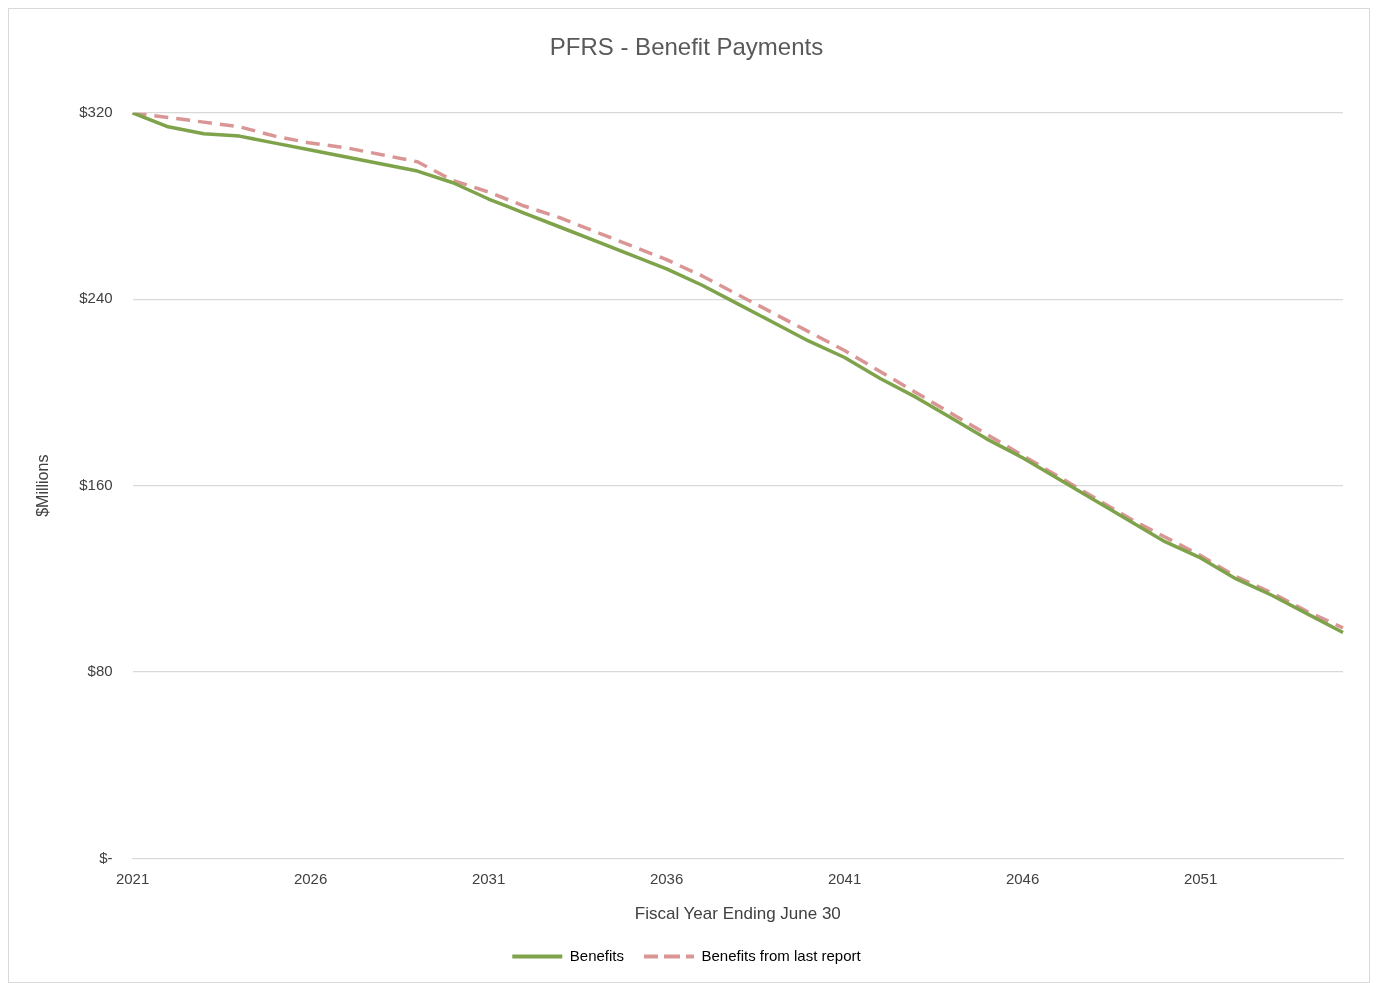 The image size is (1378, 983). What do you see at coordinates (310, 878) in the screenshot?
I see `x-tick-label: 2026` at bounding box center [310, 878].